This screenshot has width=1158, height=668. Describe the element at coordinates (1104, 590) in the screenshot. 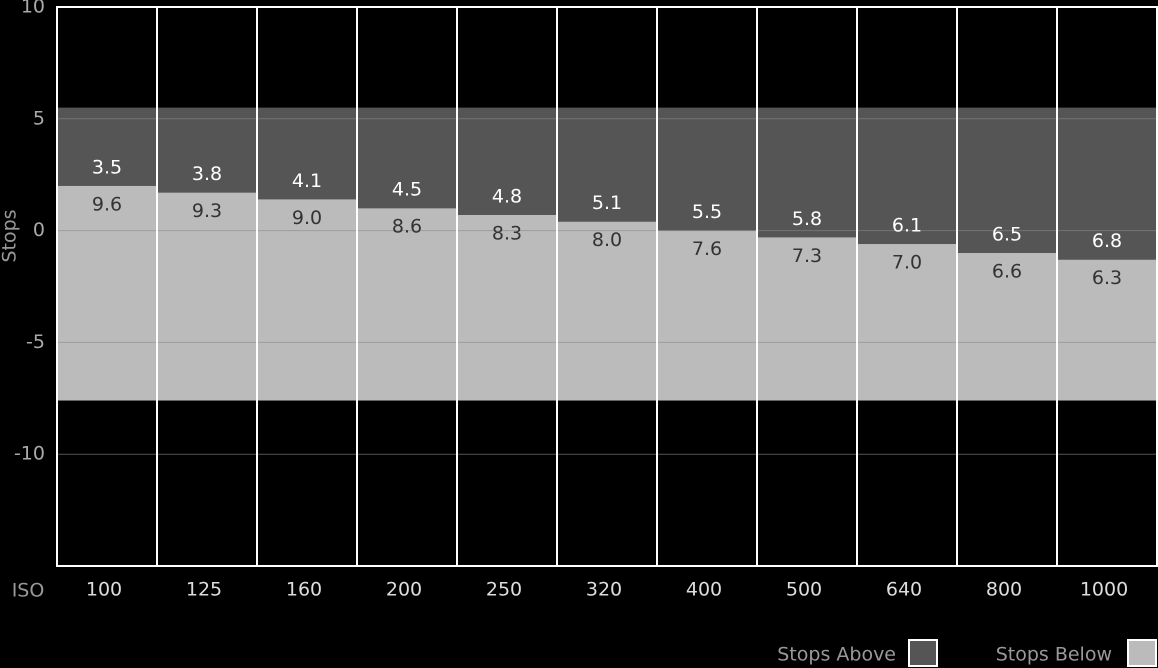

I see `x-tick-label: 1000` at that location.